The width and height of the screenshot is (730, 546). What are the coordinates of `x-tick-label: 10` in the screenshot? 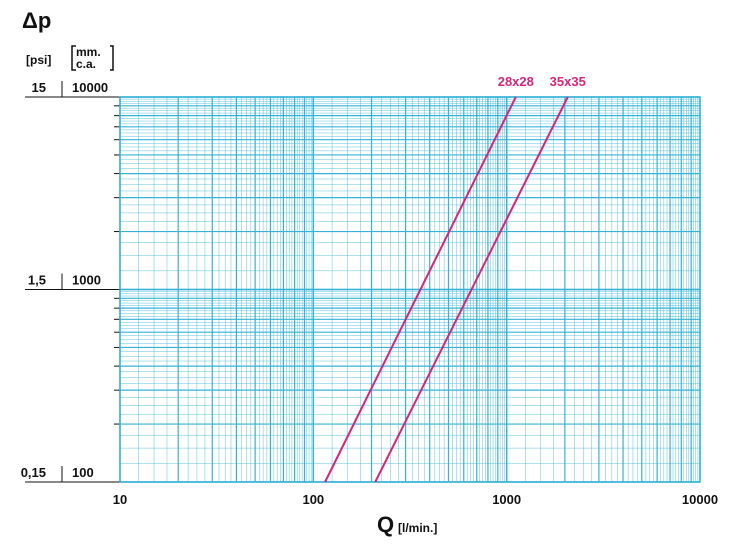 It's located at (120, 499).